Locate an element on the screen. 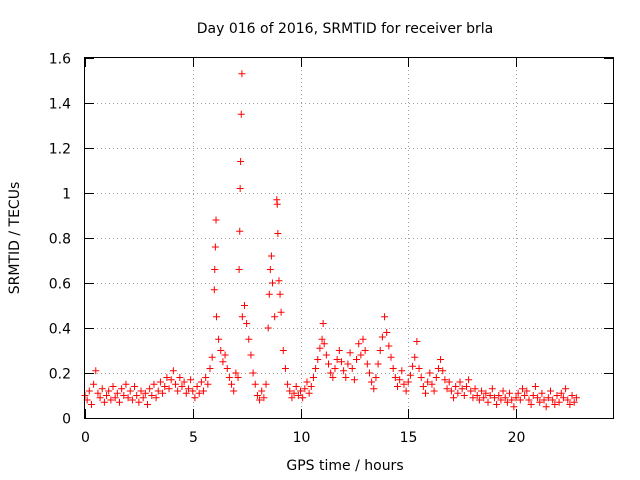  x-tick-labels: 0 5 10 15 20 is located at coordinates (303, 438).